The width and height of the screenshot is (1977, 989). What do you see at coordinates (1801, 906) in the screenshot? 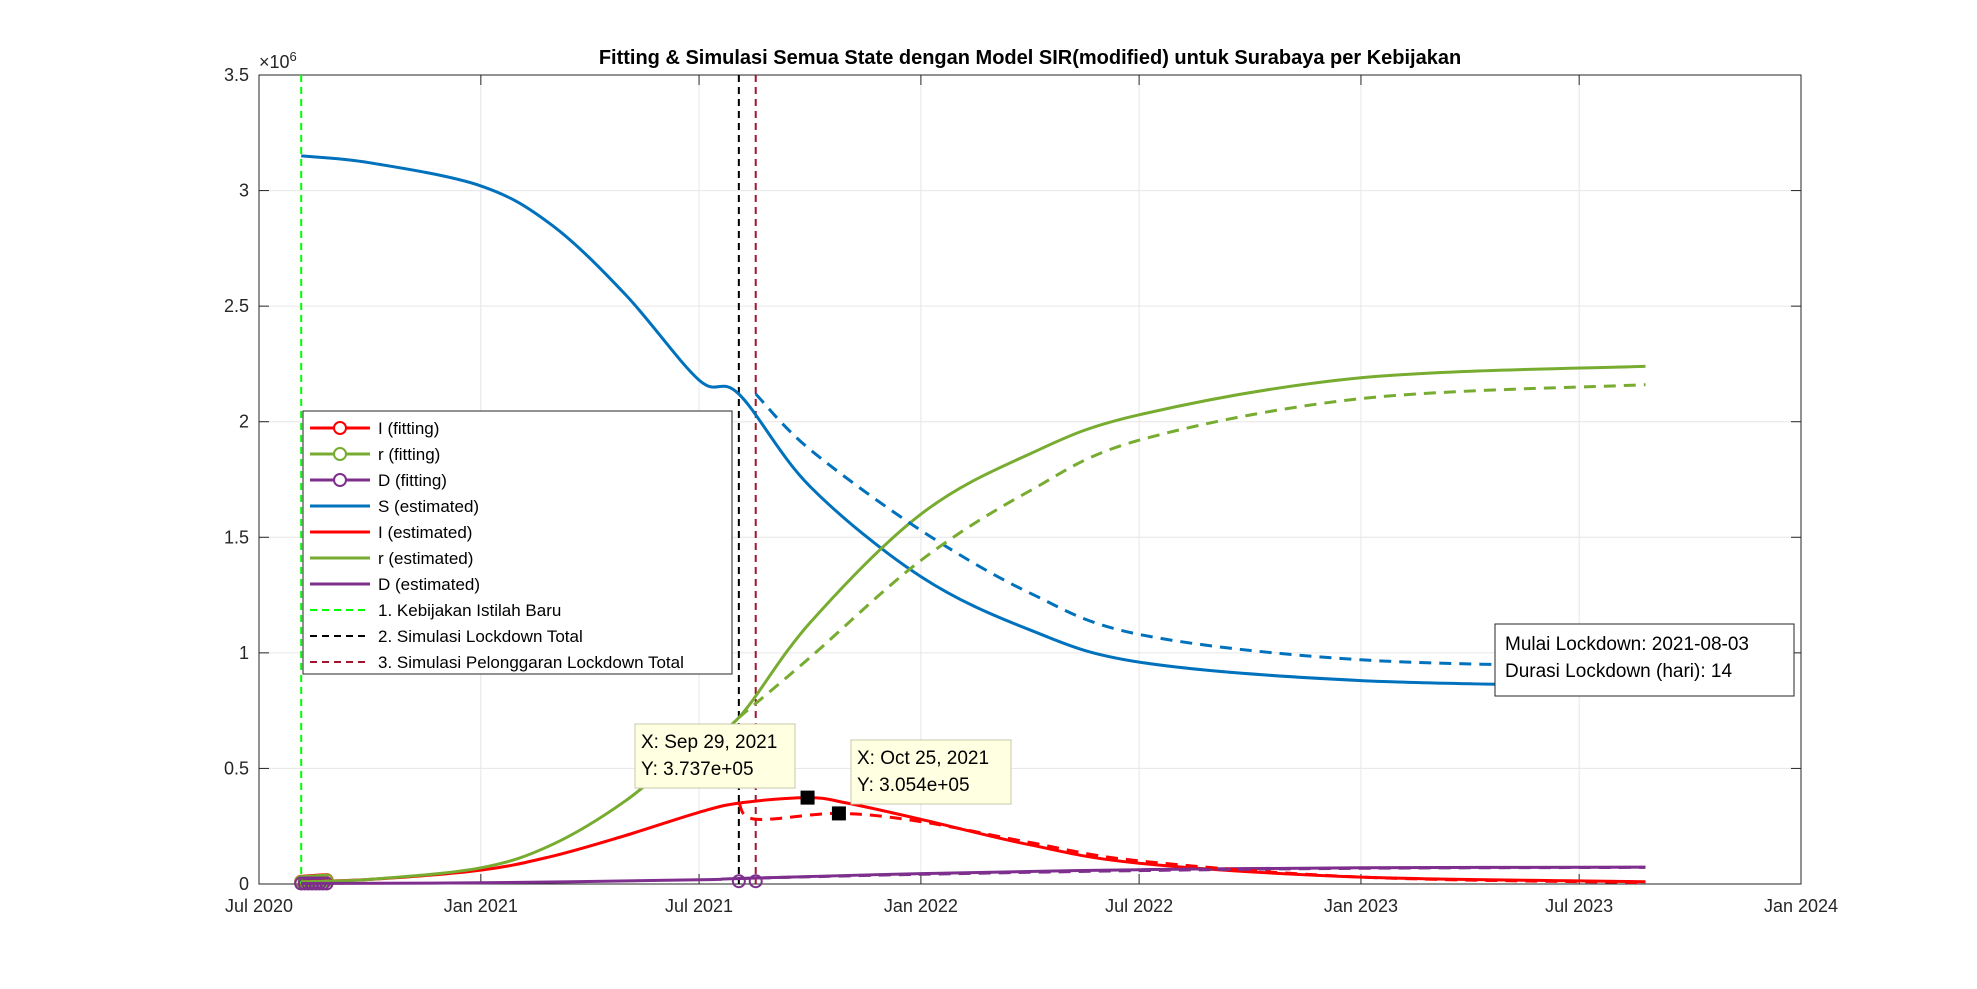
I see `x-tick-label: Jan 2024` at bounding box center [1801, 906].